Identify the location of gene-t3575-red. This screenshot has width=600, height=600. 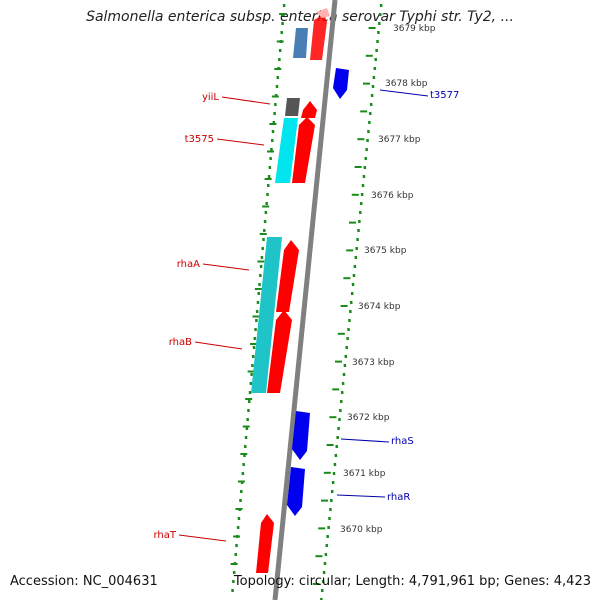
(303, 150).